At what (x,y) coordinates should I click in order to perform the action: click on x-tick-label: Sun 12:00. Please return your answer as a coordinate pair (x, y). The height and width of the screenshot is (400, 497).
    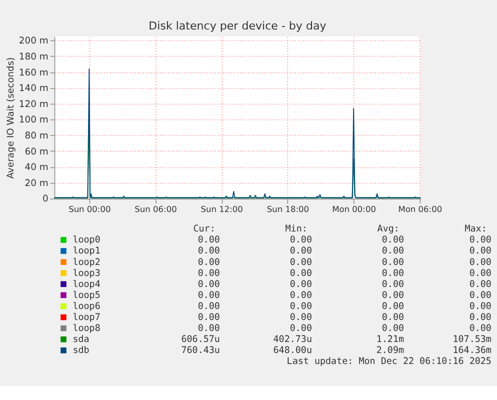
    Looking at the image, I should click on (221, 209).